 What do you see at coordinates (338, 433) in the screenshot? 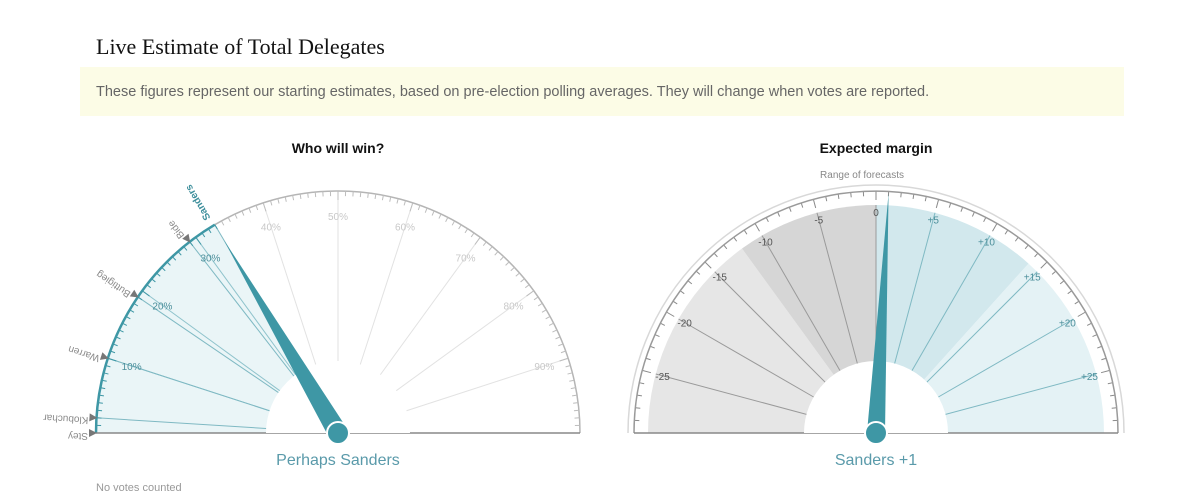
I see `win-needle-hub` at bounding box center [338, 433].